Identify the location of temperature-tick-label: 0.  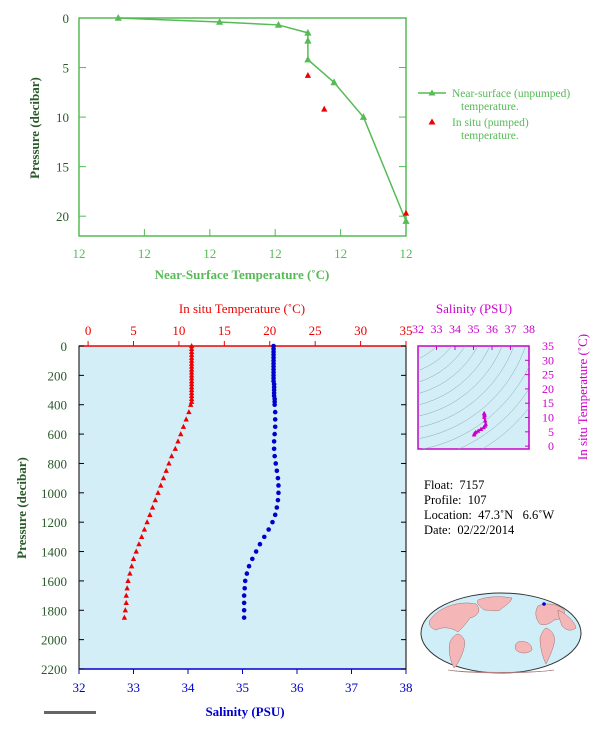
(88, 330).